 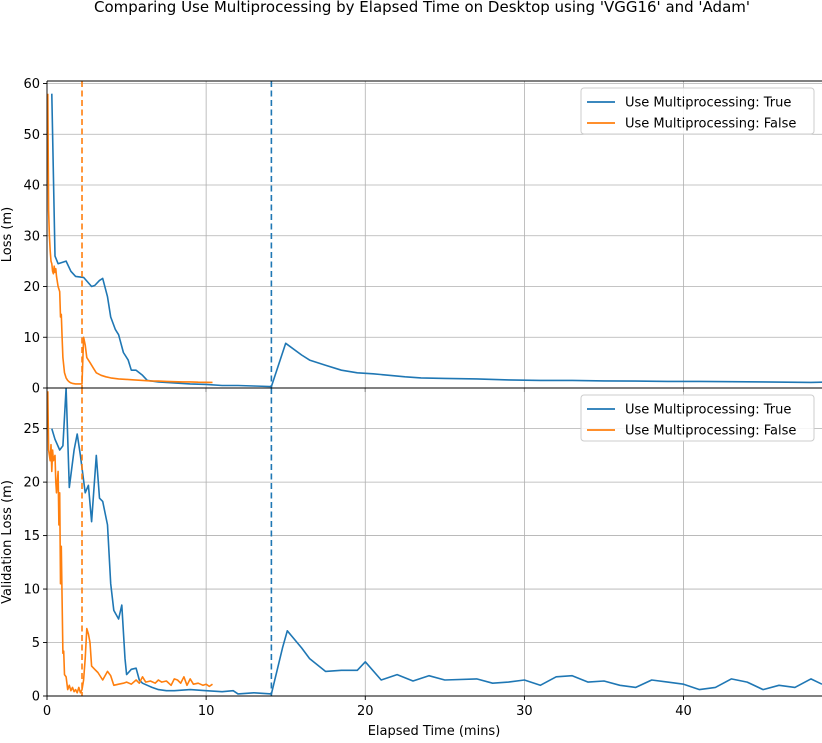 What do you see at coordinates (365, 711) in the screenshot?
I see `x-tick-label: 20` at bounding box center [365, 711].